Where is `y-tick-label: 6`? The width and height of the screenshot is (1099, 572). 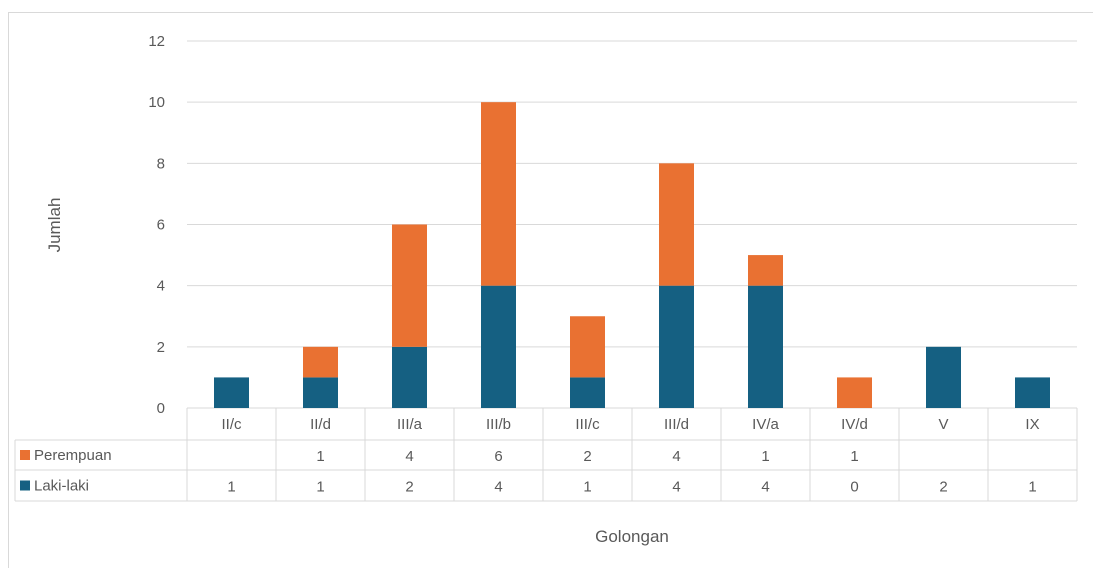 y-tick-label: 6 is located at coordinates (161, 225).